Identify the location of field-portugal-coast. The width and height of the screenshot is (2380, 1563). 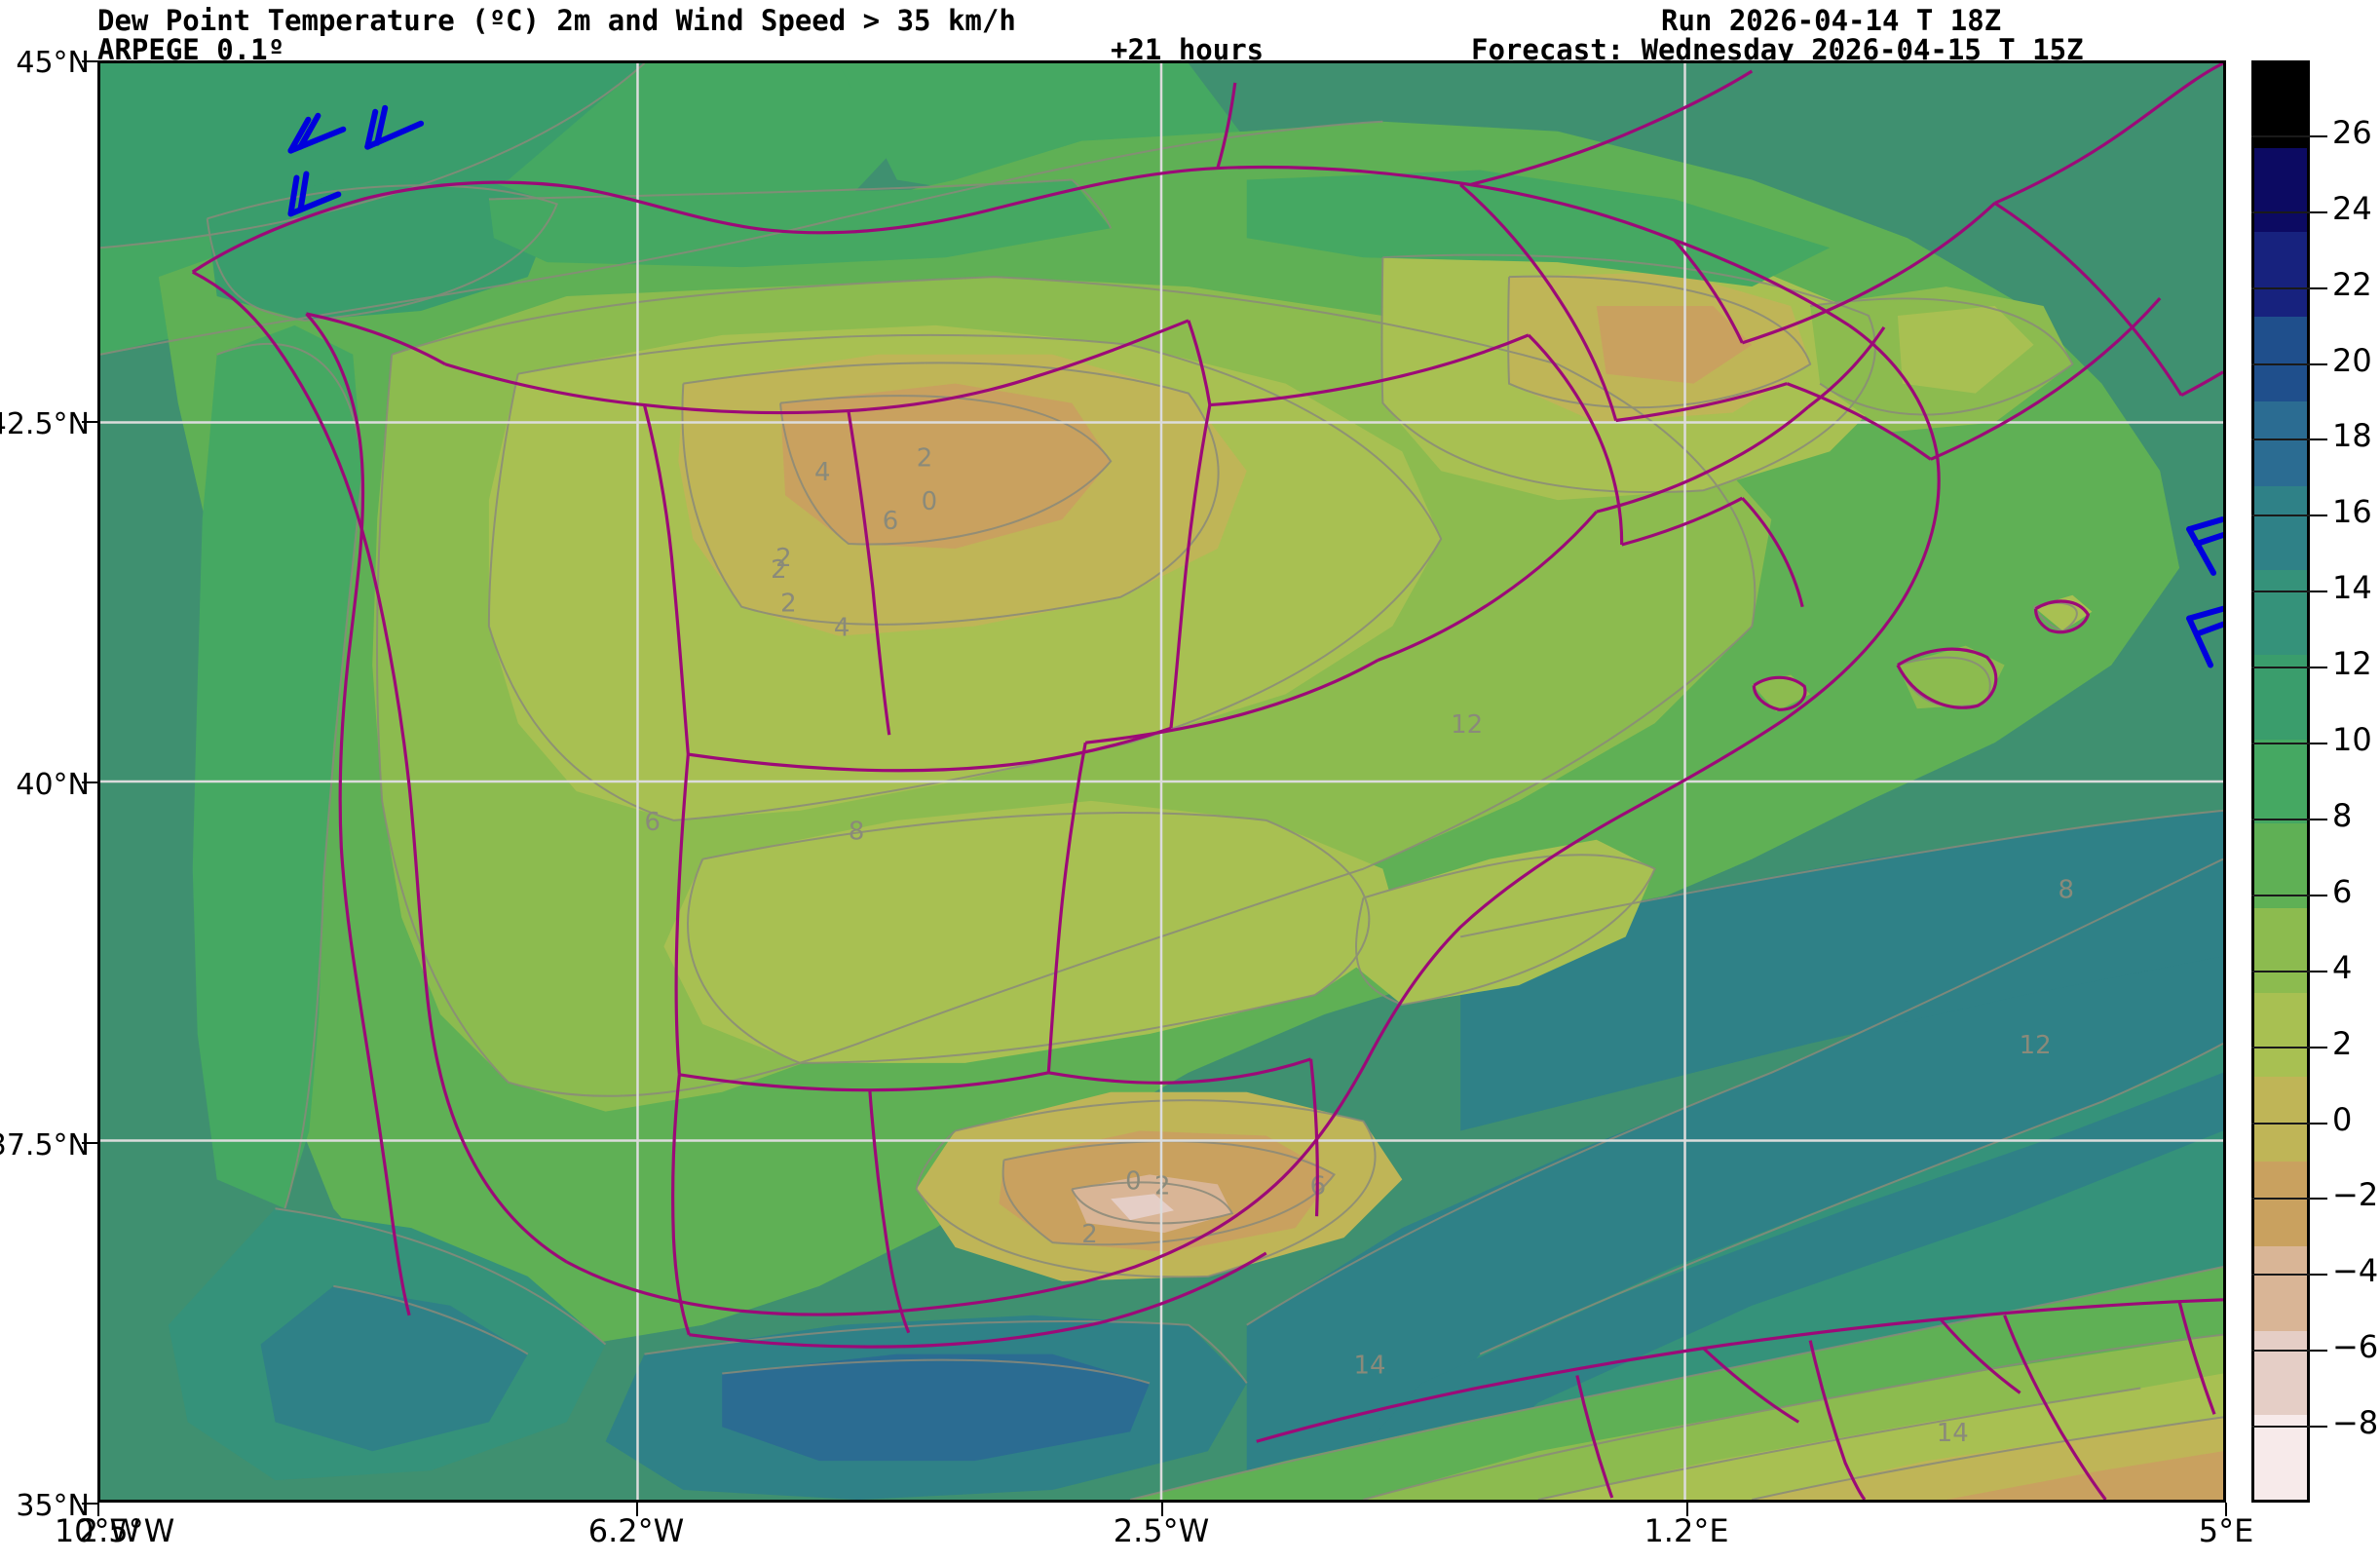
(277, 767).